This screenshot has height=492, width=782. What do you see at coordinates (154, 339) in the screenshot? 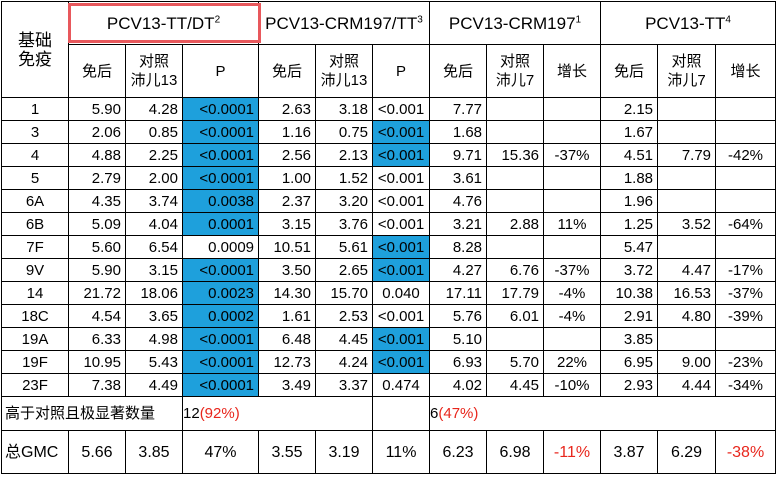
I see `g1-control-cell: 4.98` at bounding box center [154, 339].